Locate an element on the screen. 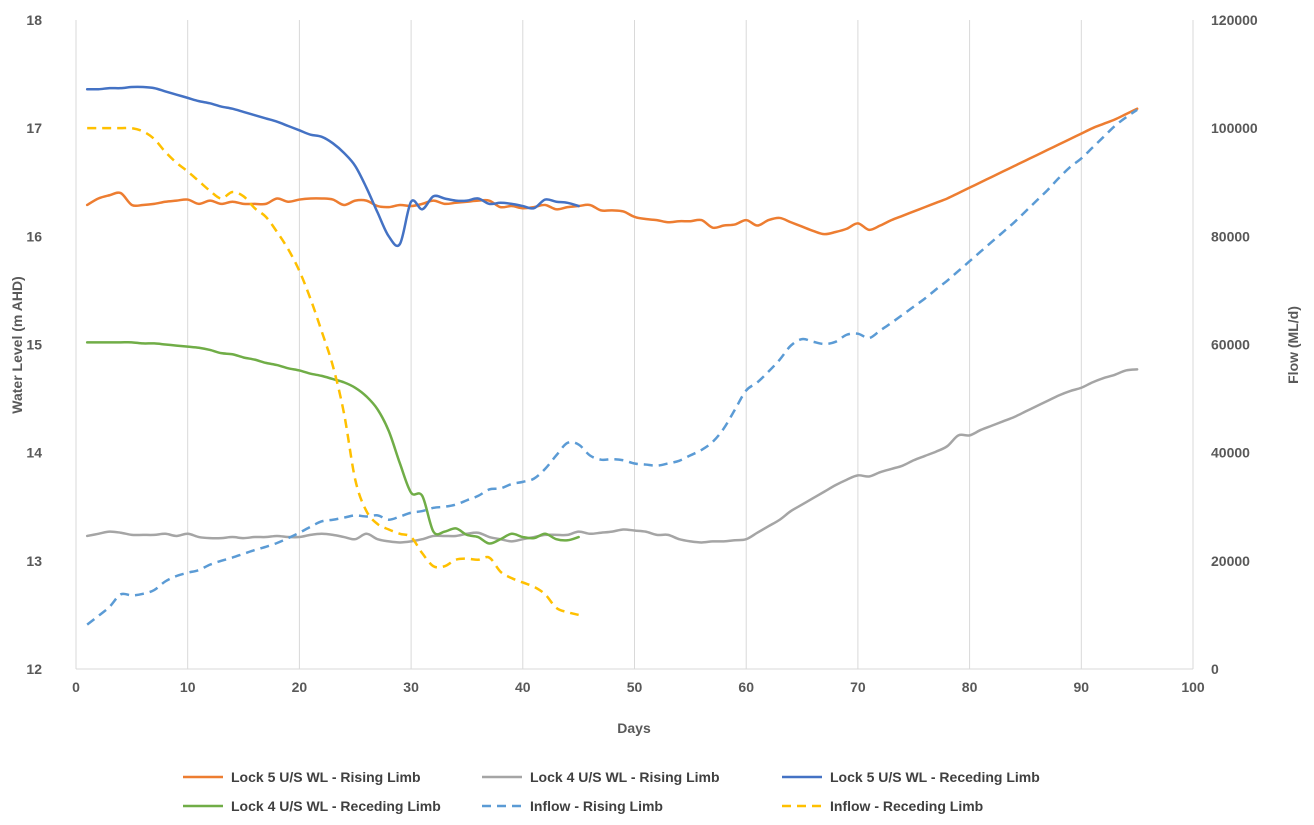  legend-label: Inflow - Receding Limb is located at coordinates (906, 806).